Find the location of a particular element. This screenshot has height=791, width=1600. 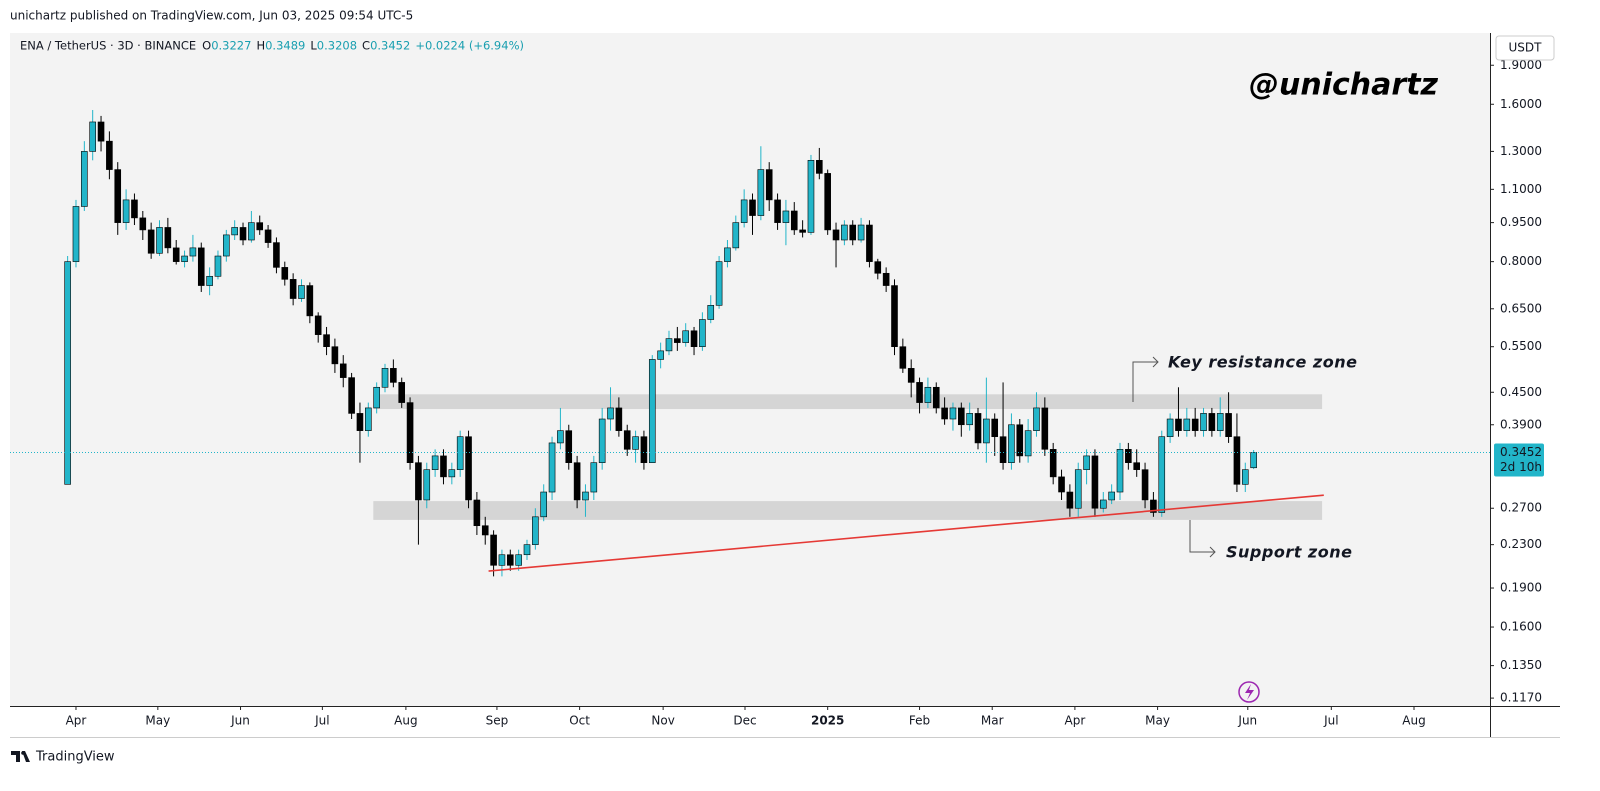

icon-circle is located at coordinates (1249, 692).